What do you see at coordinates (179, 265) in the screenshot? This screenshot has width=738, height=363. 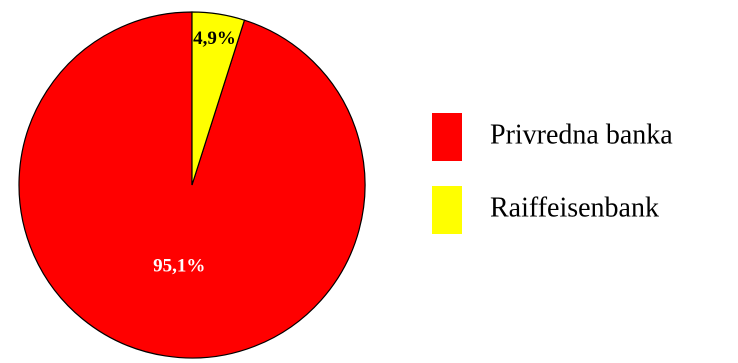 I see `slice-value-label-privredna-banka: 95,1%` at bounding box center [179, 265].